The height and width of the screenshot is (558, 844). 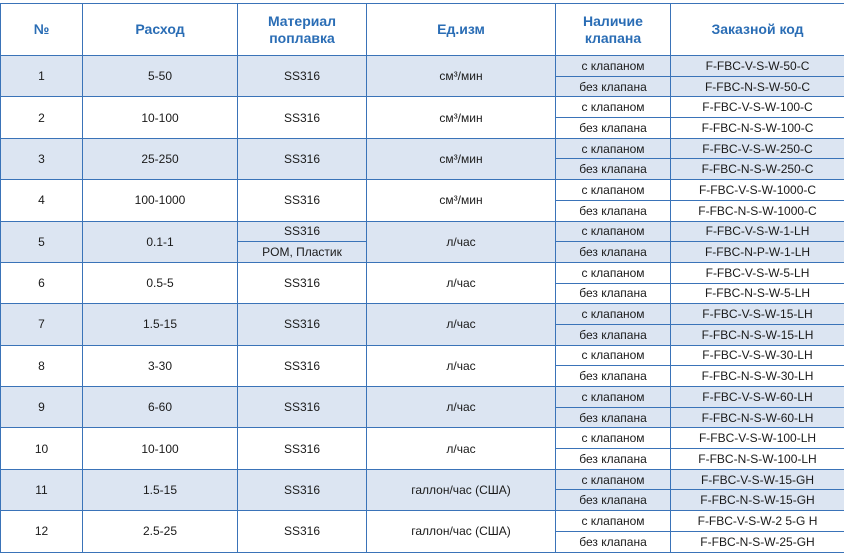 What do you see at coordinates (757, 148) in the screenshot?
I see `code-cell: F-FBC-V-S-W-250-C` at bounding box center [757, 148].